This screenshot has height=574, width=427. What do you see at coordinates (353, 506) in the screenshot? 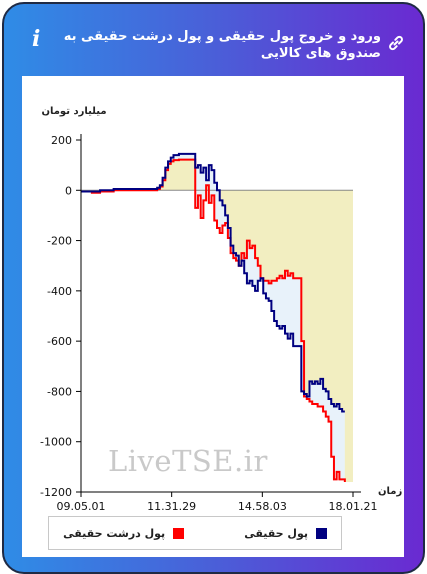
I see `x-tick-label: 18.01.21` at bounding box center [353, 506].